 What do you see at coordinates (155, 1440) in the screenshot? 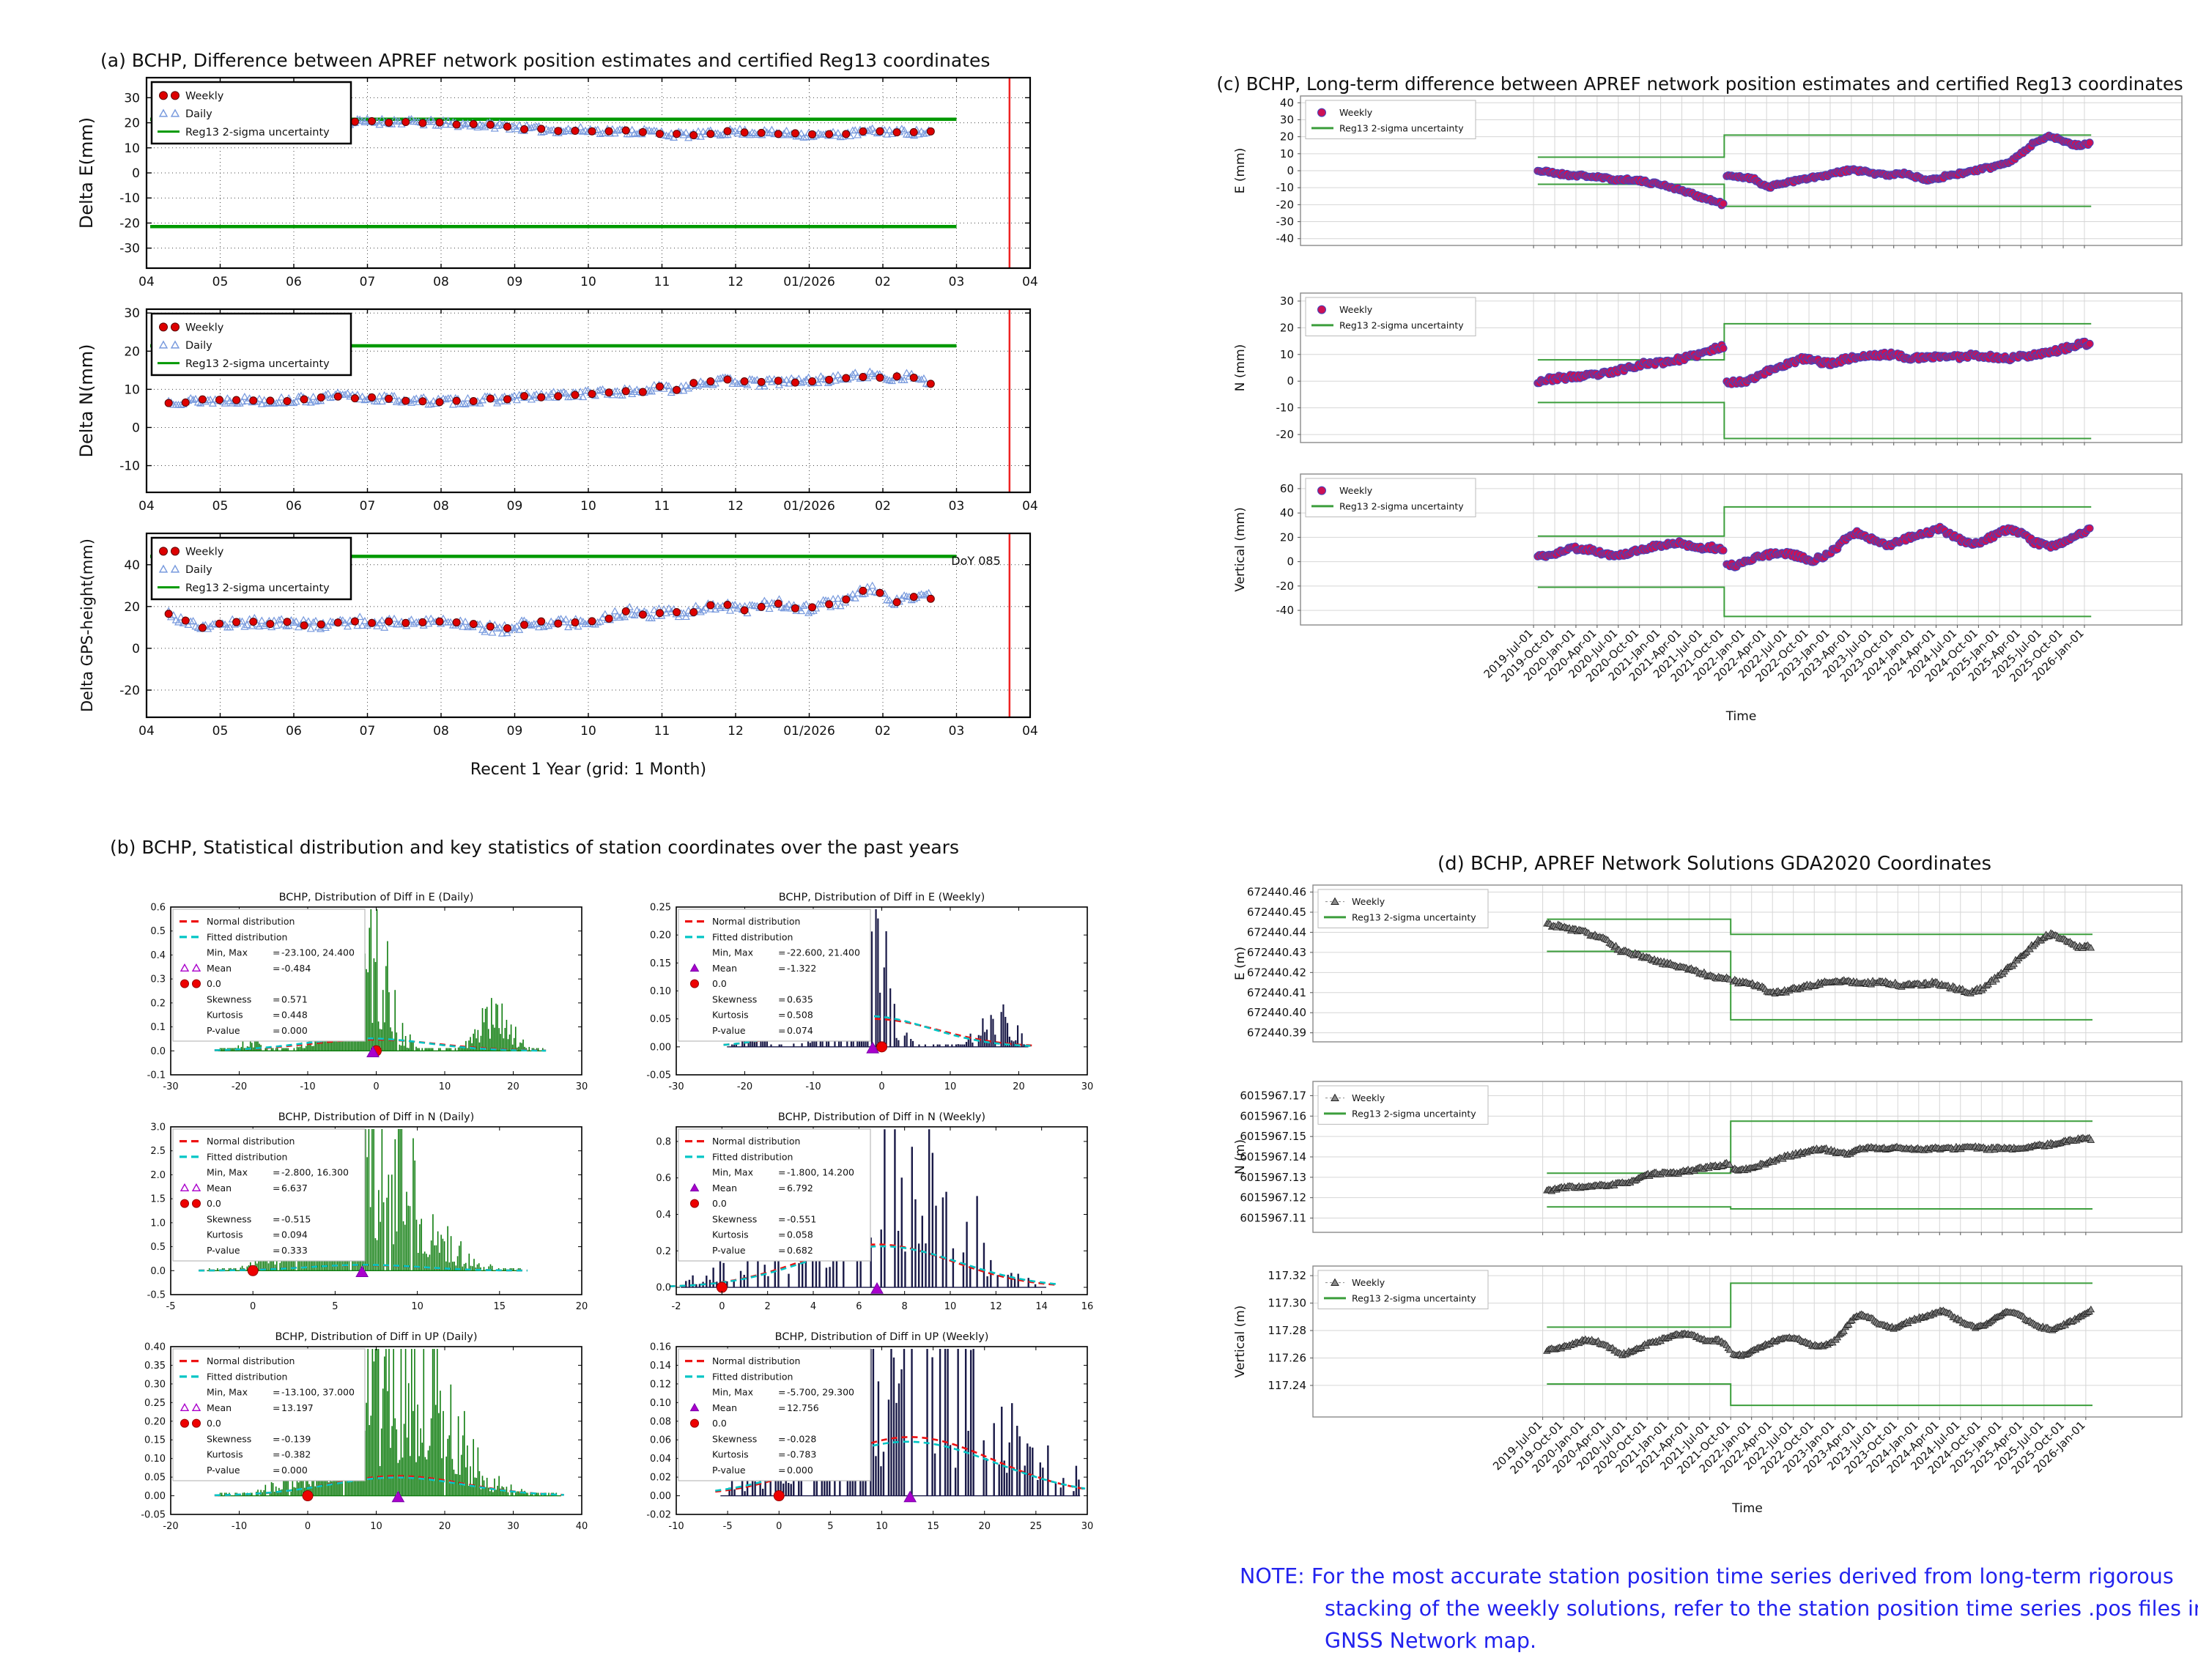
I see `svg-text: 0.15` at bounding box center [155, 1440].